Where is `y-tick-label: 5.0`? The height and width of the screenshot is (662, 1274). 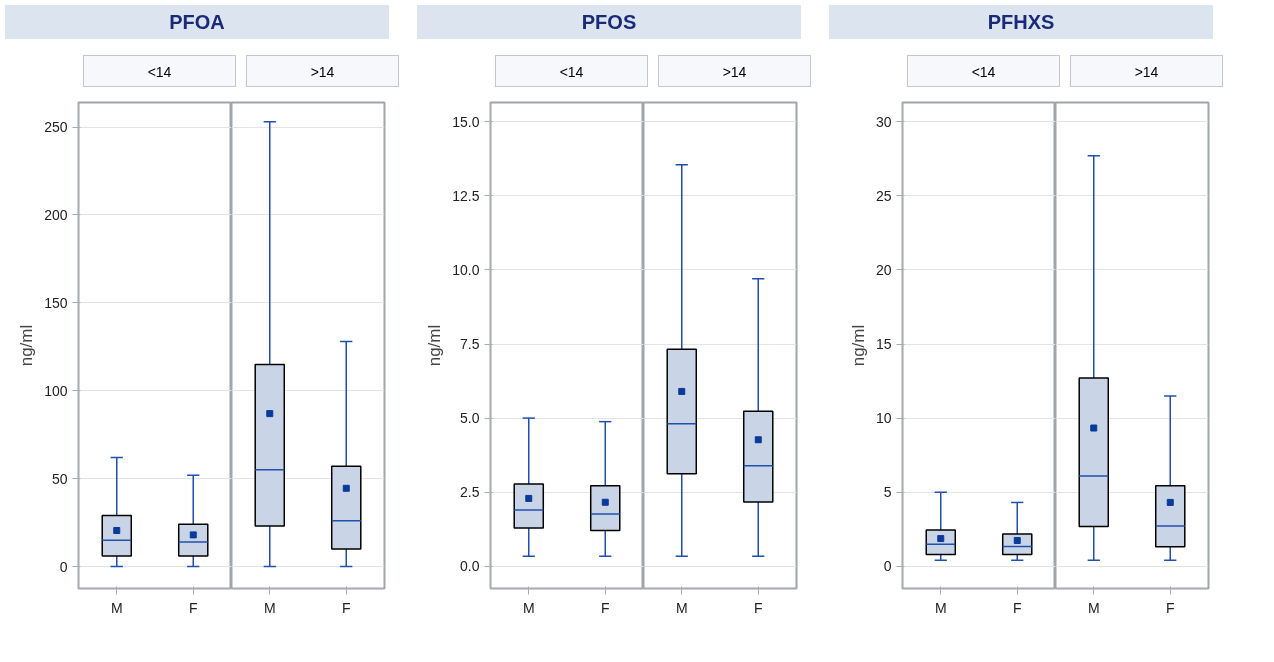
y-tick-label: 5.0 is located at coordinates (470, 418).